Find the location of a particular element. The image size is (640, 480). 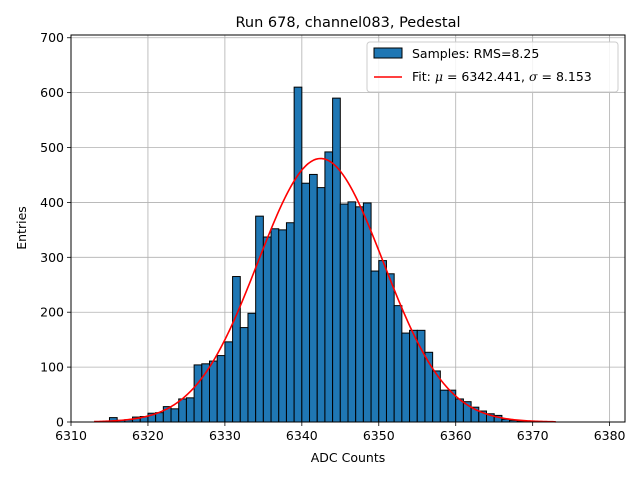

x-tick-label: 6380 is located at coordinates (610, 435).